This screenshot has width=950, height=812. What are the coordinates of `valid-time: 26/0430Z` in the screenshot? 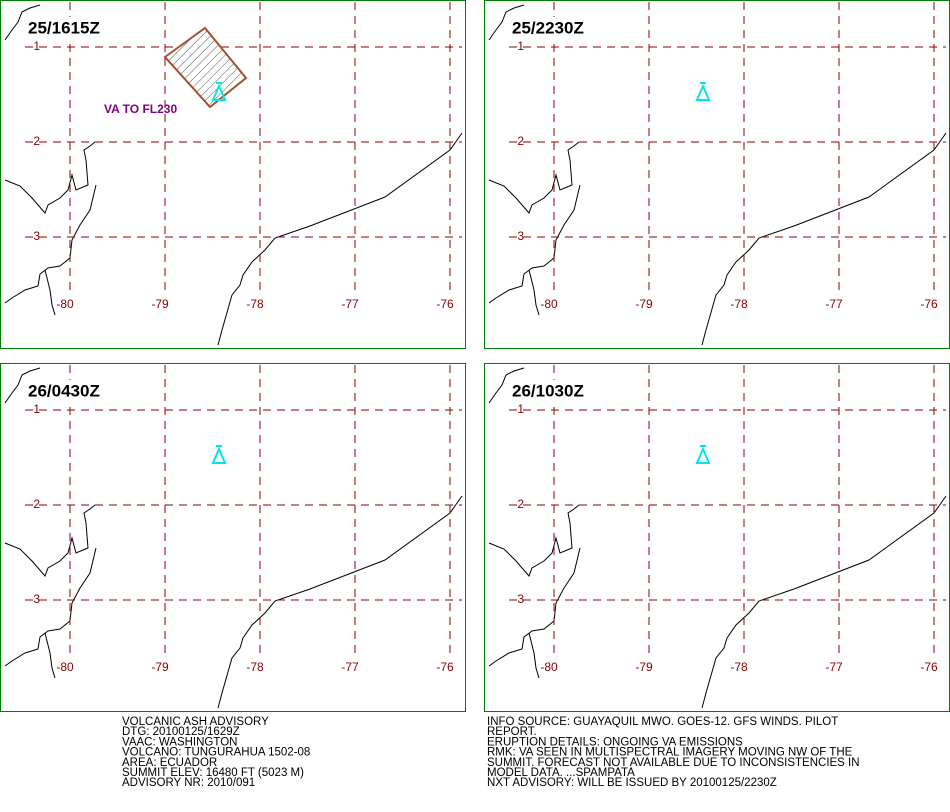 It's located at (64, 390).